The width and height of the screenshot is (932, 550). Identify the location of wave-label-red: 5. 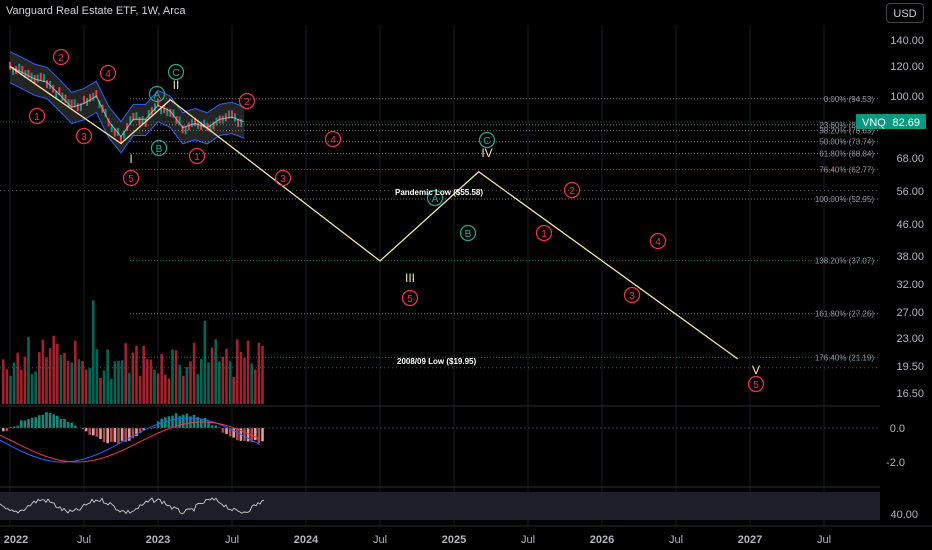
(410, 299).